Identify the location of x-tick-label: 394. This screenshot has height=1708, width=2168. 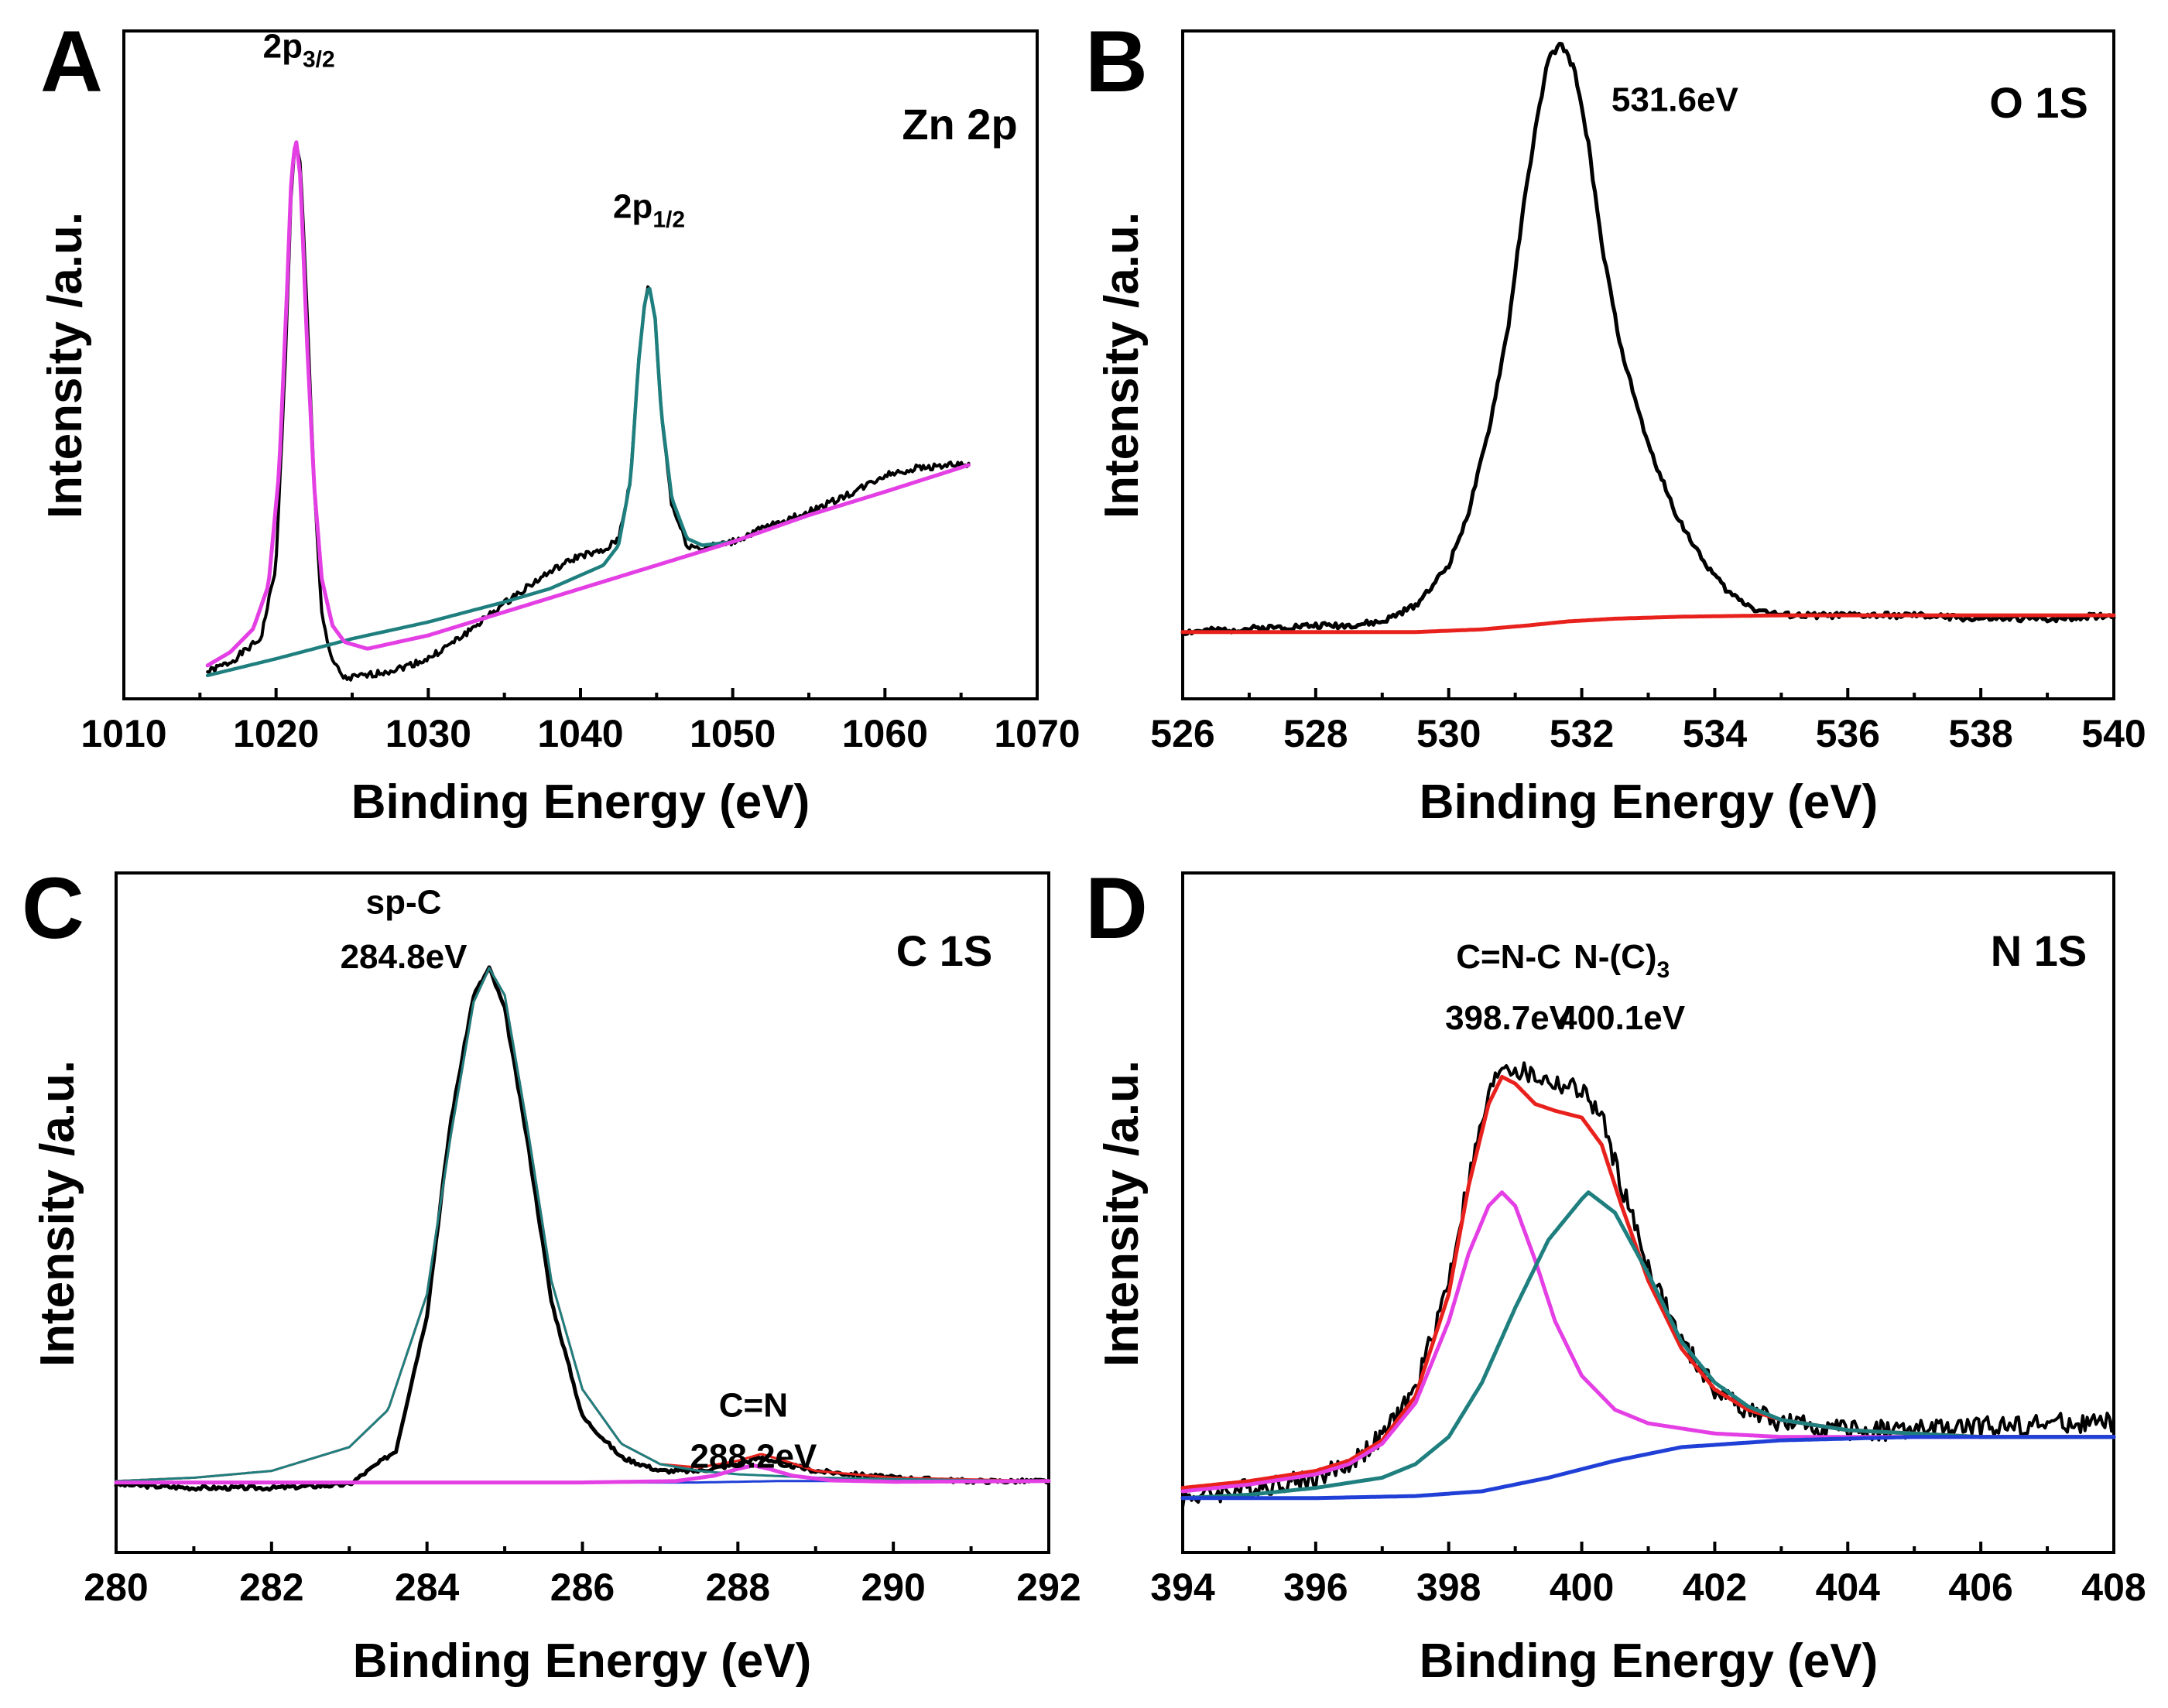
(1182, 1588).